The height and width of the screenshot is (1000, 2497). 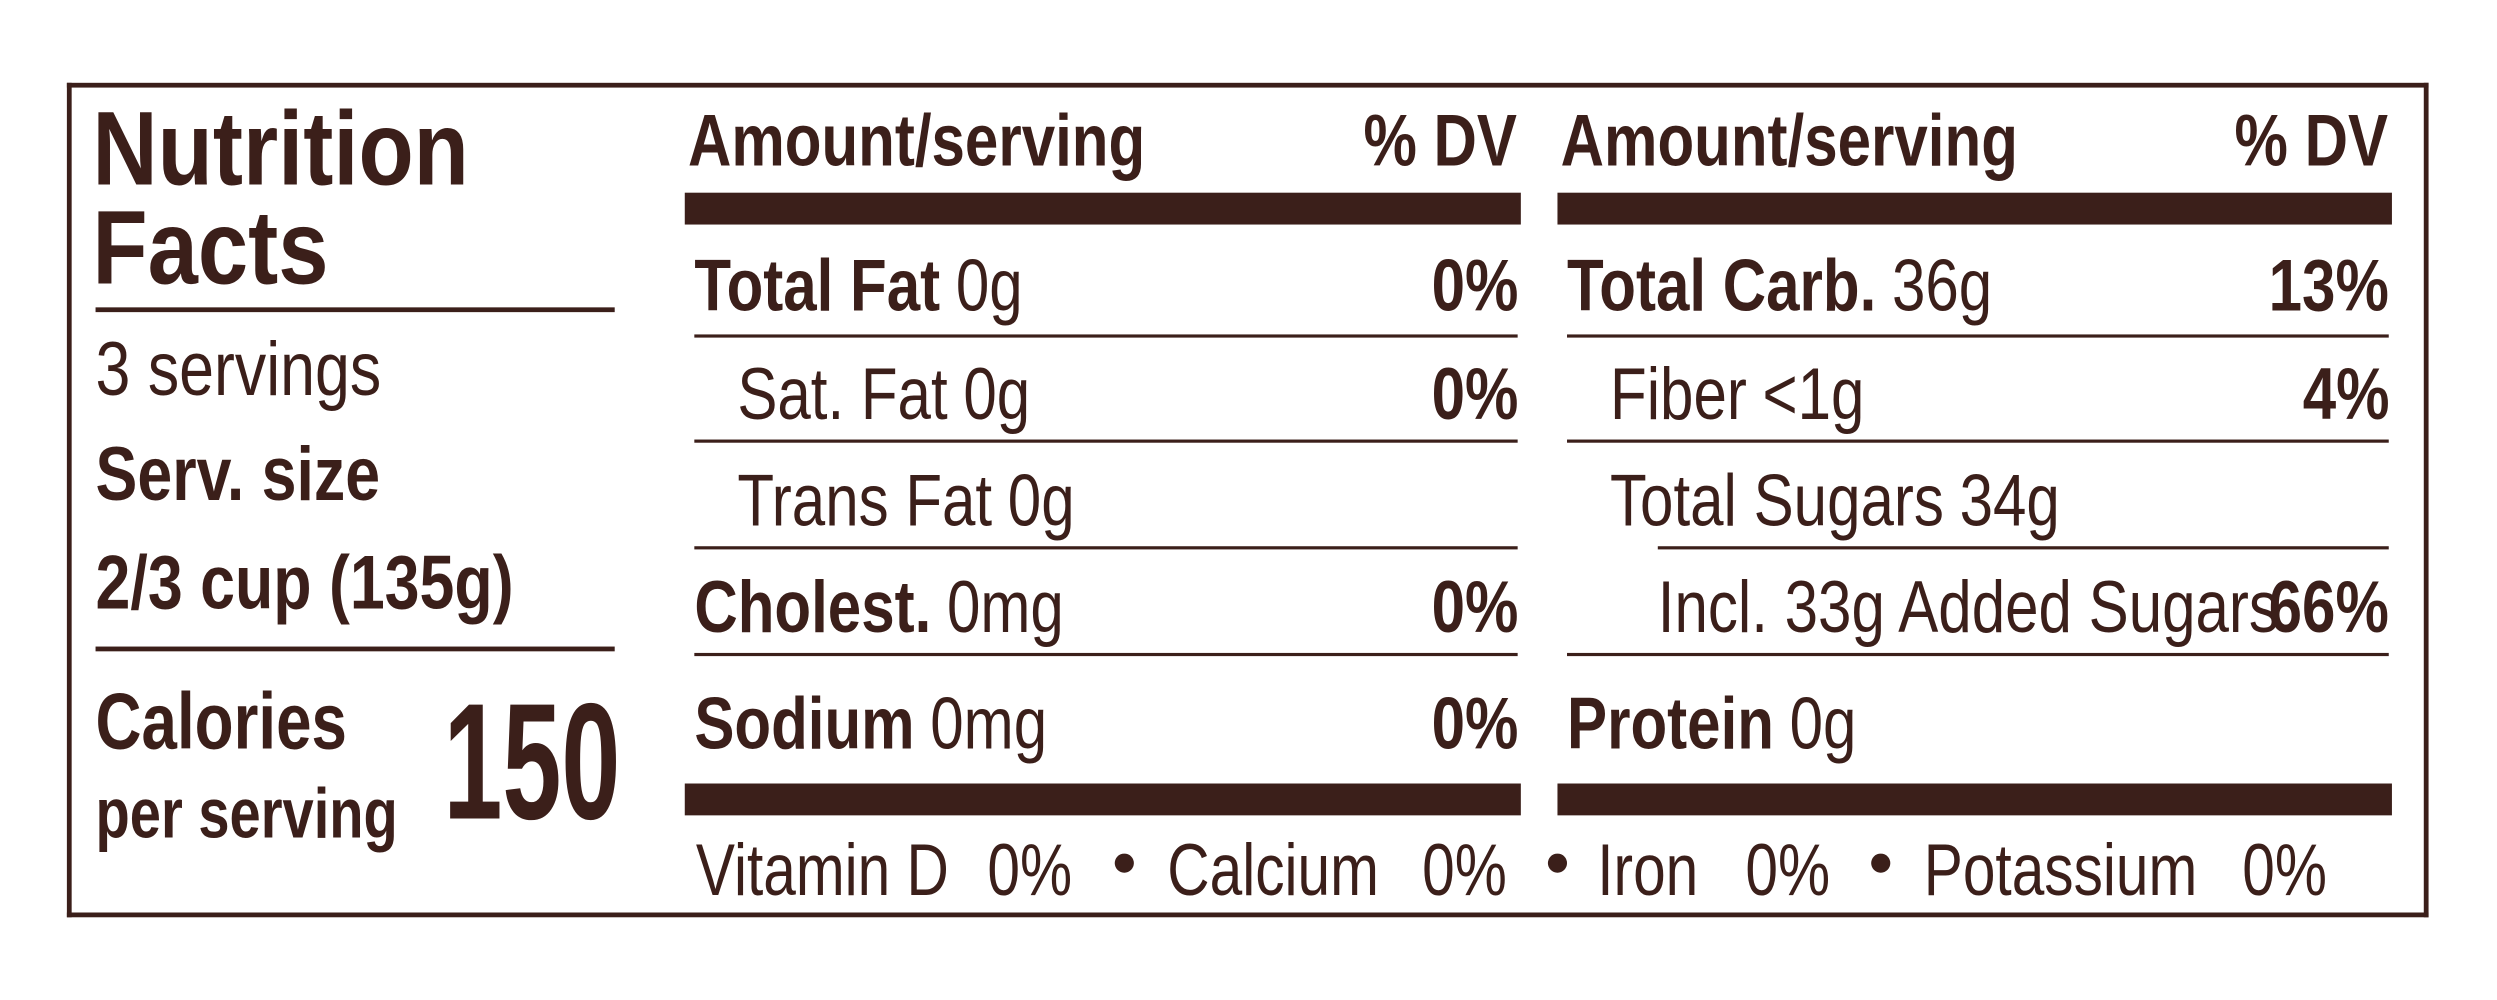 What do you see at coordinates (813, 606) in the screenshot?
I see `nutrient-name: Cholest.` at bounding box center [813, 606].